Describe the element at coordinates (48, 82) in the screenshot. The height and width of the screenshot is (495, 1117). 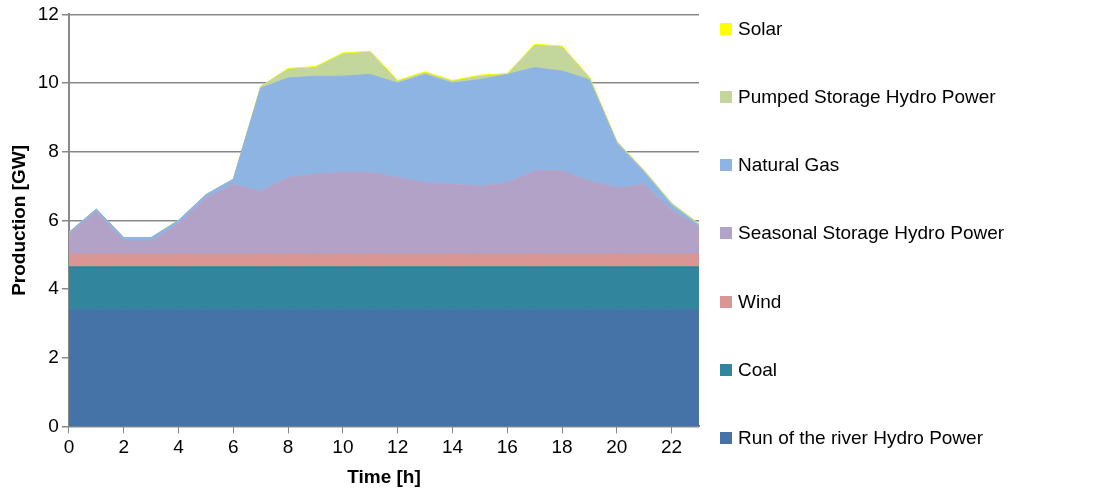
I see `y-tick-label: 10` at that location.